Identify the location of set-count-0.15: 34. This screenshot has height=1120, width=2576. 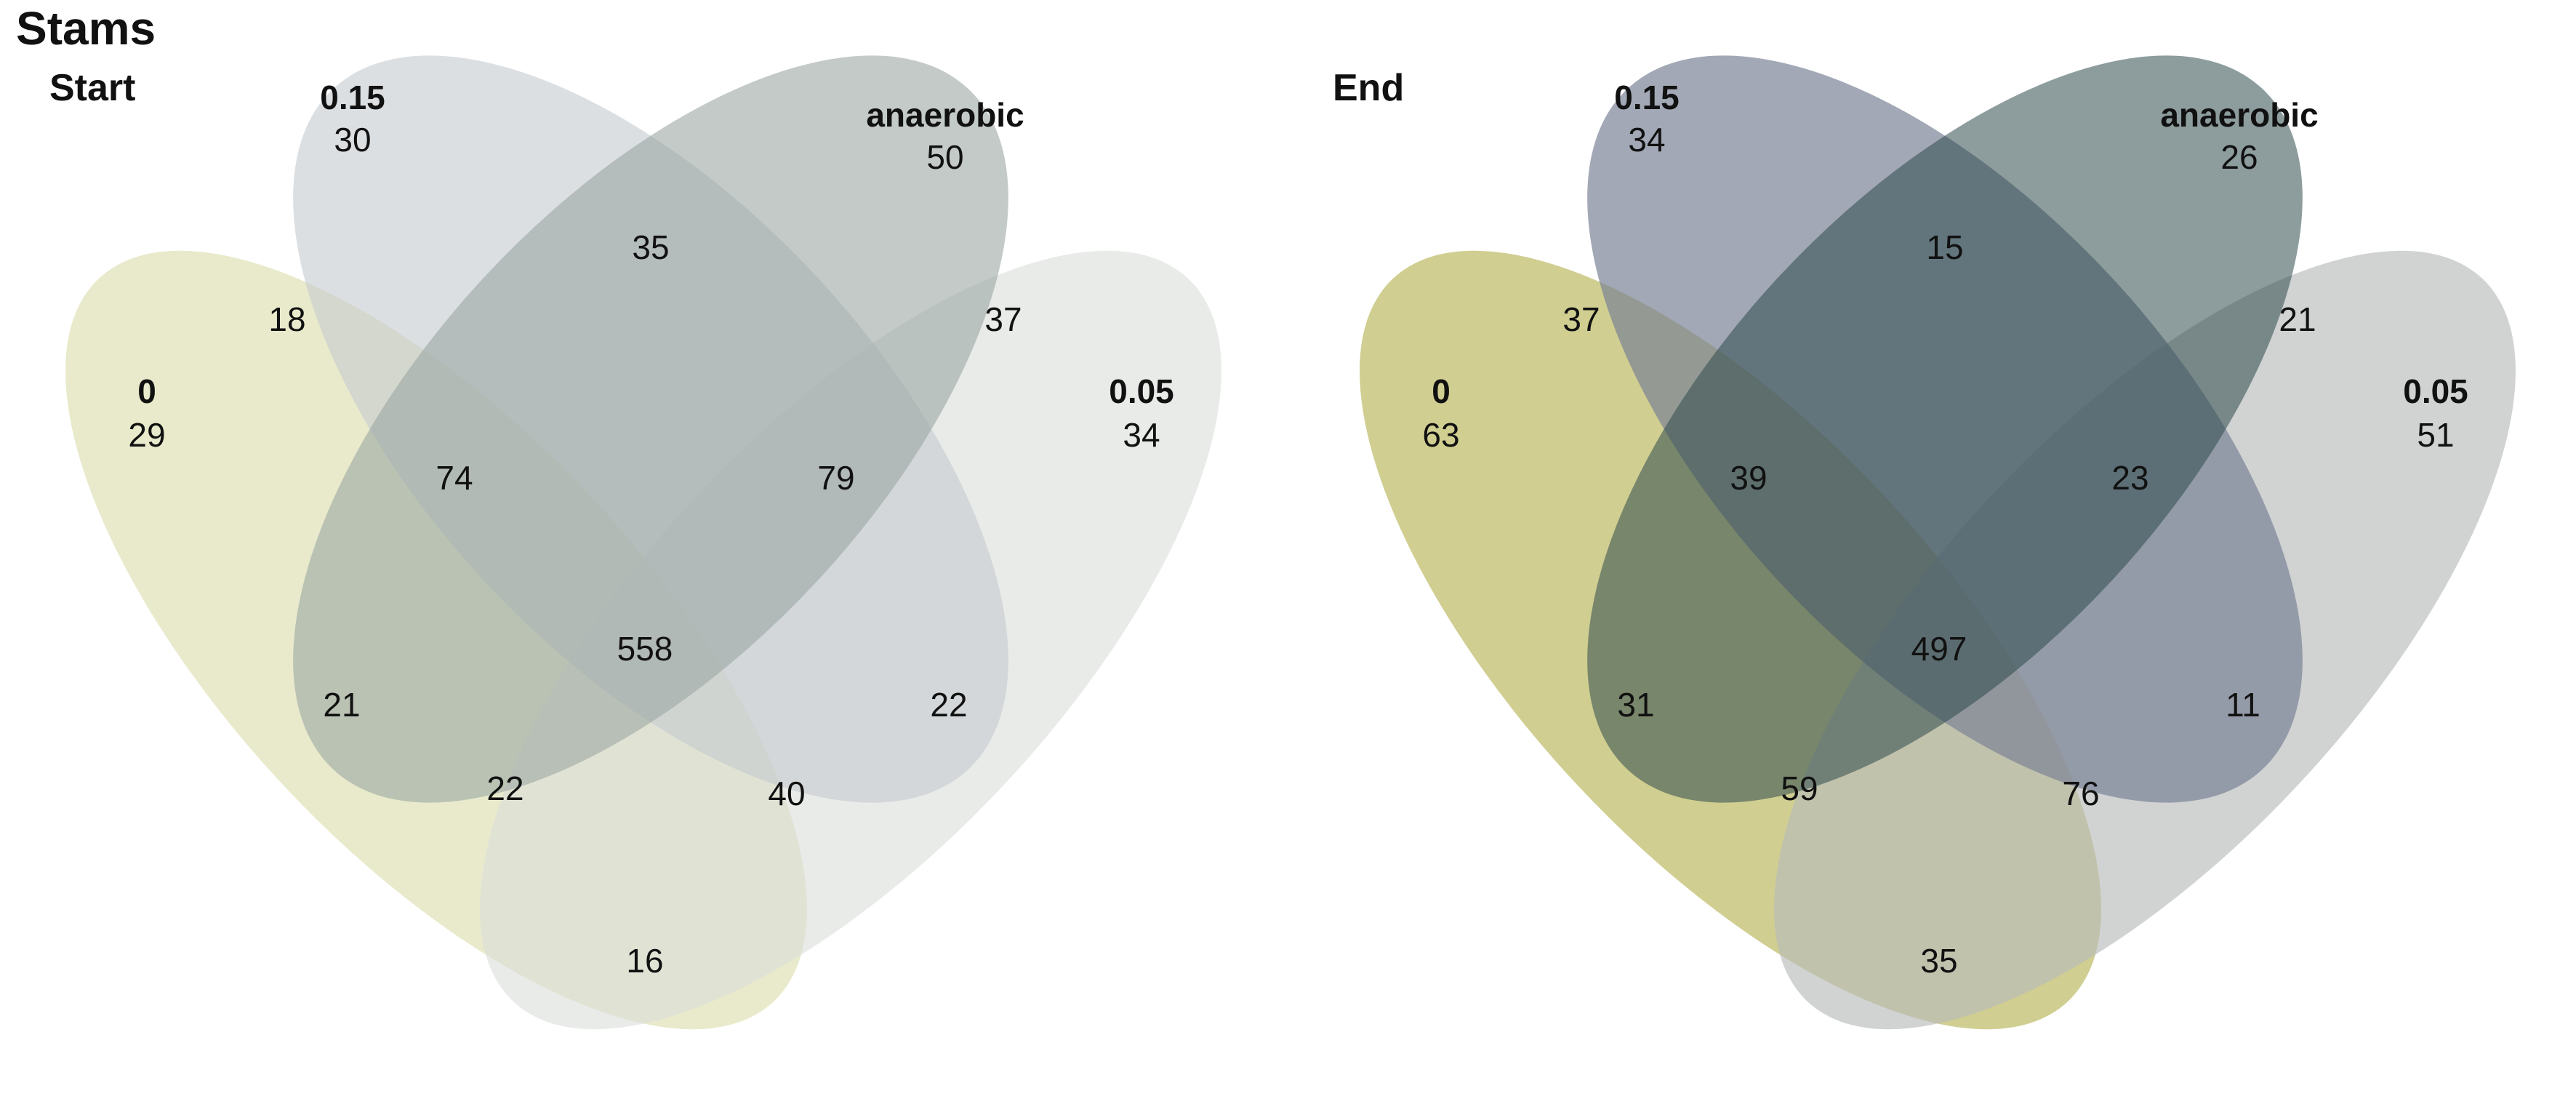
(1646, 140).